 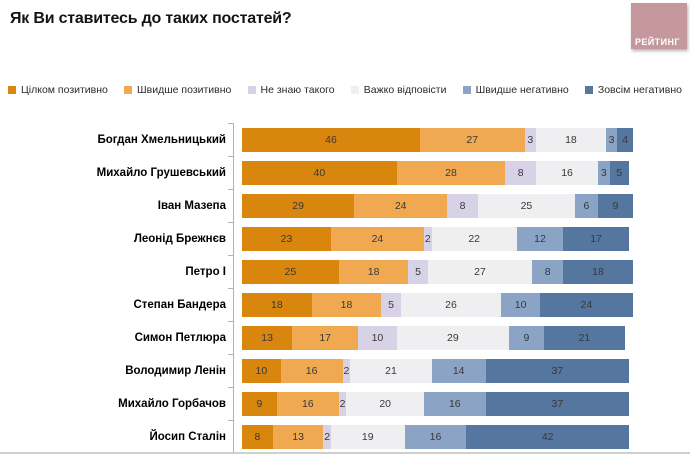 I want to click on stacked-bar: 9 16 2 20 16 37, so click(x=435, y=403).